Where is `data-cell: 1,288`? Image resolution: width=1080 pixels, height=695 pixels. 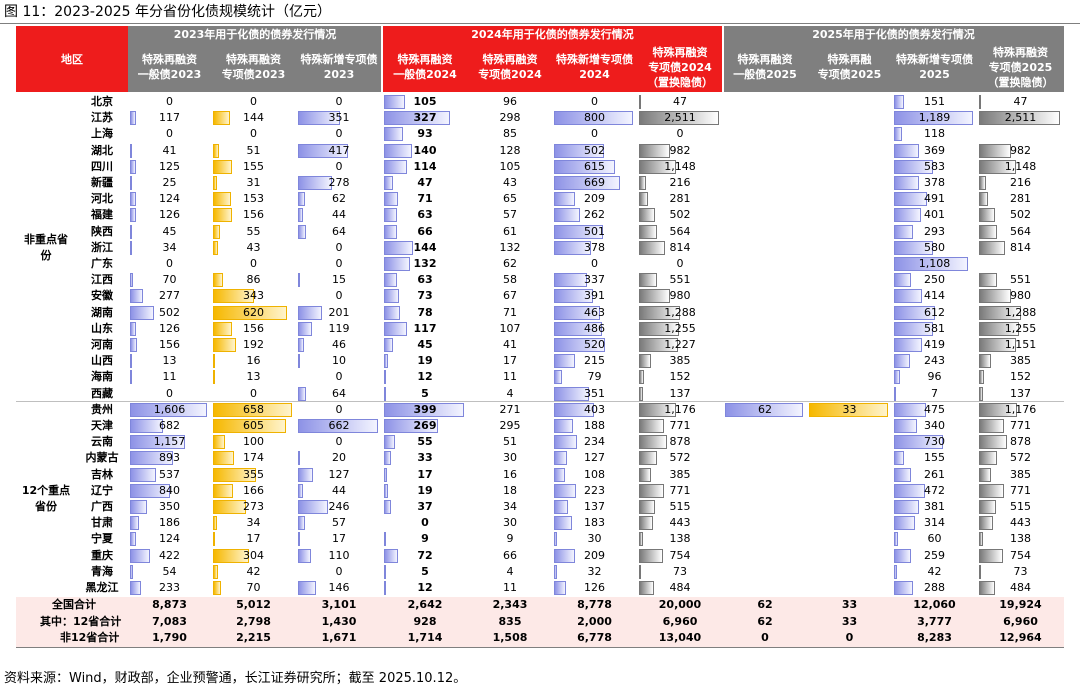
data-cell: 1,288 is located at coordinates (680, 313).